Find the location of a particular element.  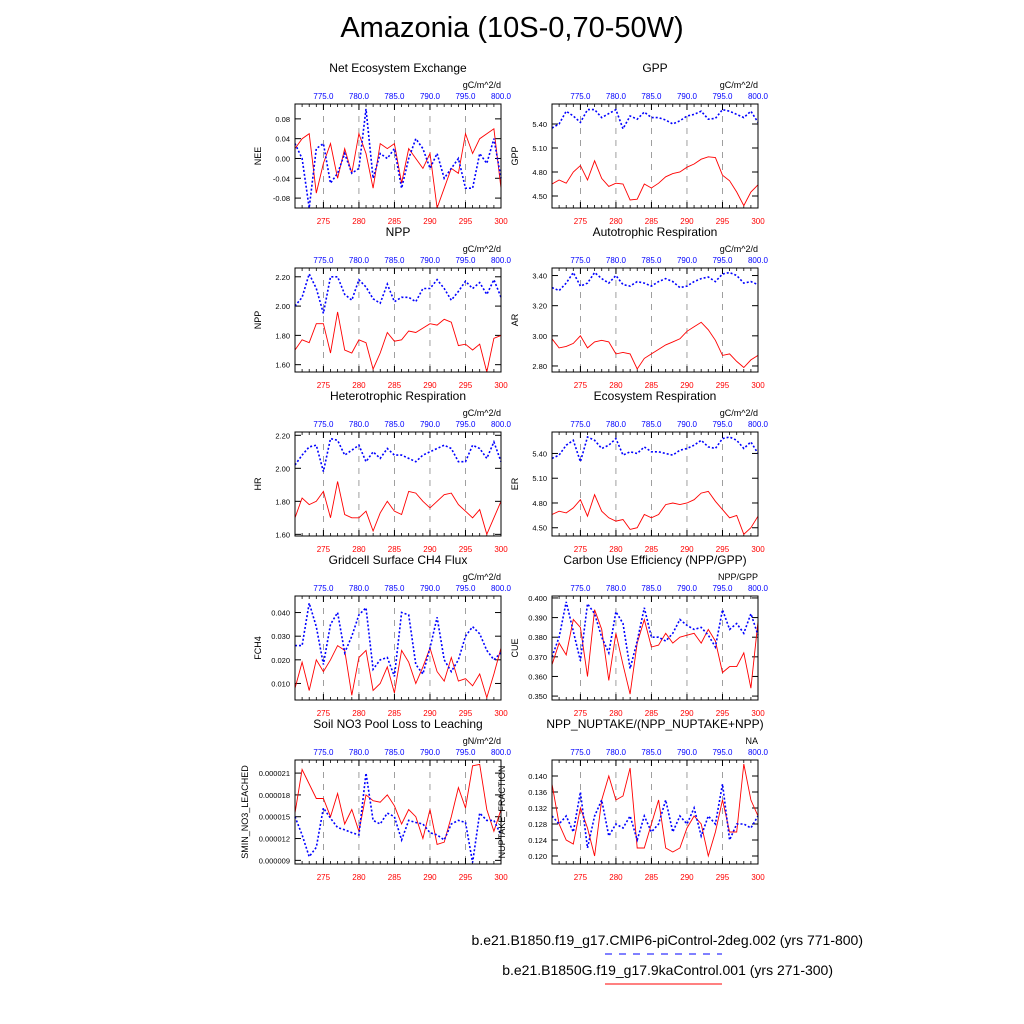

panel-units: gN/m^2/d is located at coordinates (482, 741).